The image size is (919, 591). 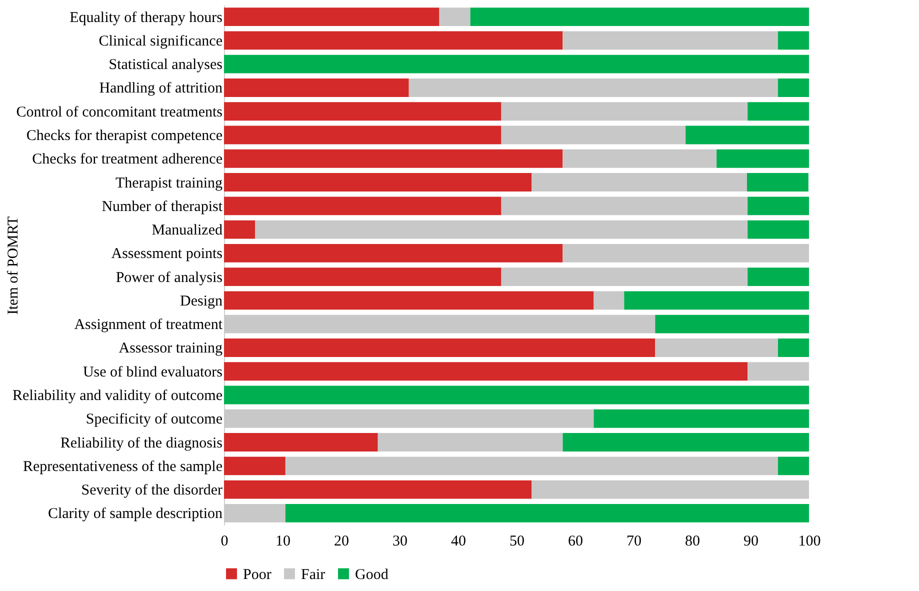 I want to click on x-tick-label: 20, so click(x=341, y=542).